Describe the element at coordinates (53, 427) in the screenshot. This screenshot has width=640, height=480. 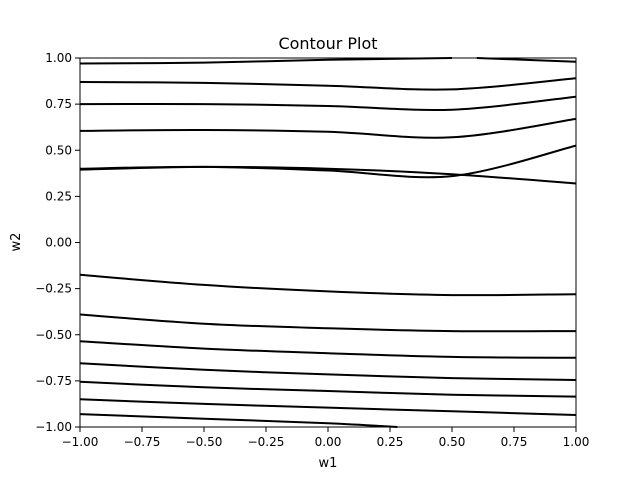
I see `y-tick-label: −1.00` at that location.